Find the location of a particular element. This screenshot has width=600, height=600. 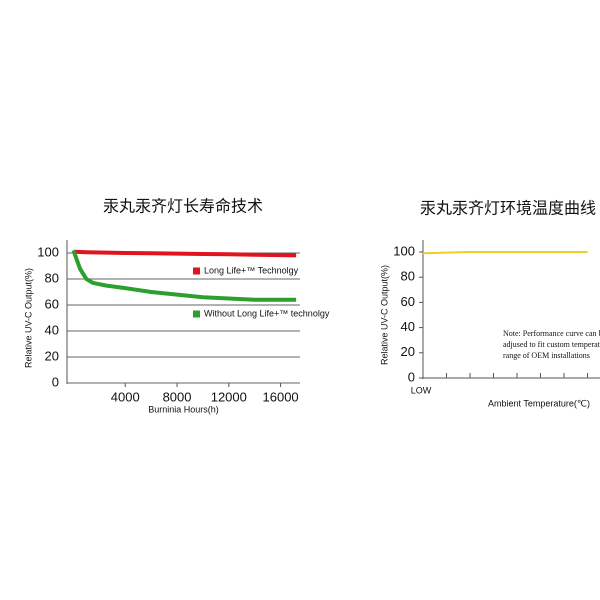

chart-title: 汞丸汞齐灯环境温度曲线 is located at coordinates (508, 208).